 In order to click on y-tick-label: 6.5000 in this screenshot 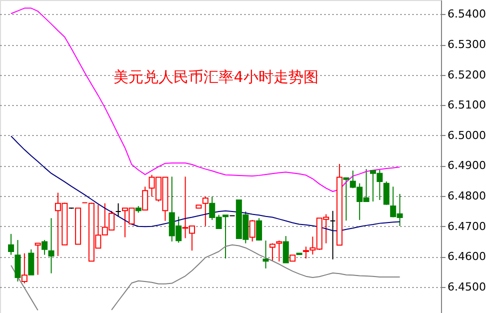, I will do `click(467, 135)`.